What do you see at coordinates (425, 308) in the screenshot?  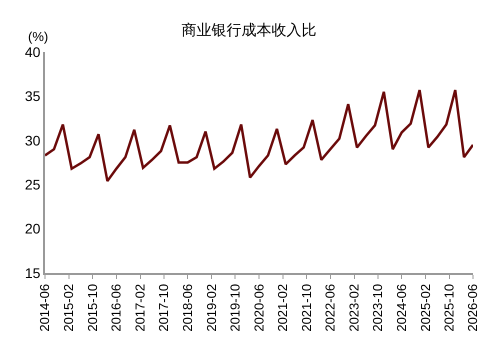 I see `x-tick-label: 2025-02` at bounding box center [425, 308].